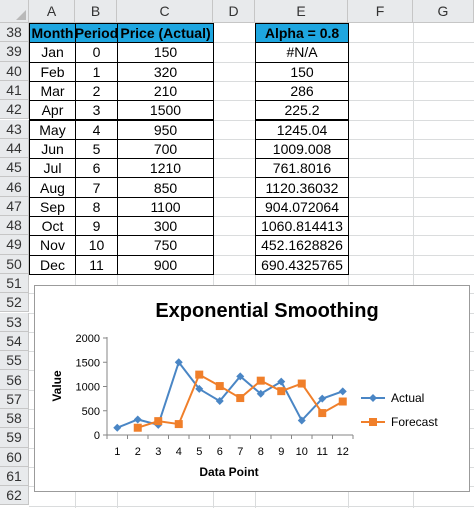  I want to click on cell-period: 0, so click(96, 52).